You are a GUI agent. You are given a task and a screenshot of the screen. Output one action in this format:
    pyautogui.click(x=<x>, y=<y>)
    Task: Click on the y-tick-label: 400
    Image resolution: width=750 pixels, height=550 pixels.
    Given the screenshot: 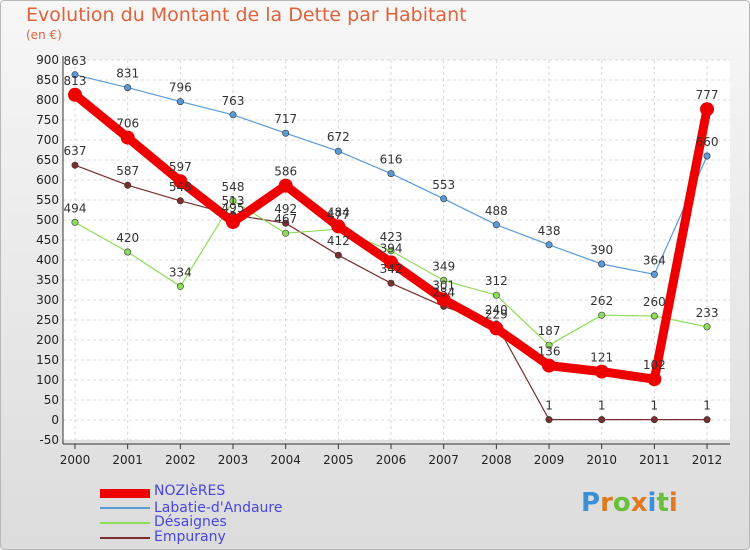 What is the action you would take?
    pyautogui.click(x=47, y=260)
    